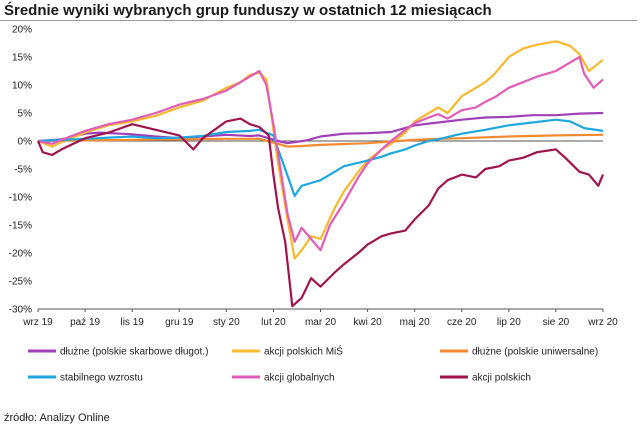  What do you see at coordinates (101, 378) in the screenshot?
I see `legend-label: stabilnego wzrostu` at bounding box center [101, 378].